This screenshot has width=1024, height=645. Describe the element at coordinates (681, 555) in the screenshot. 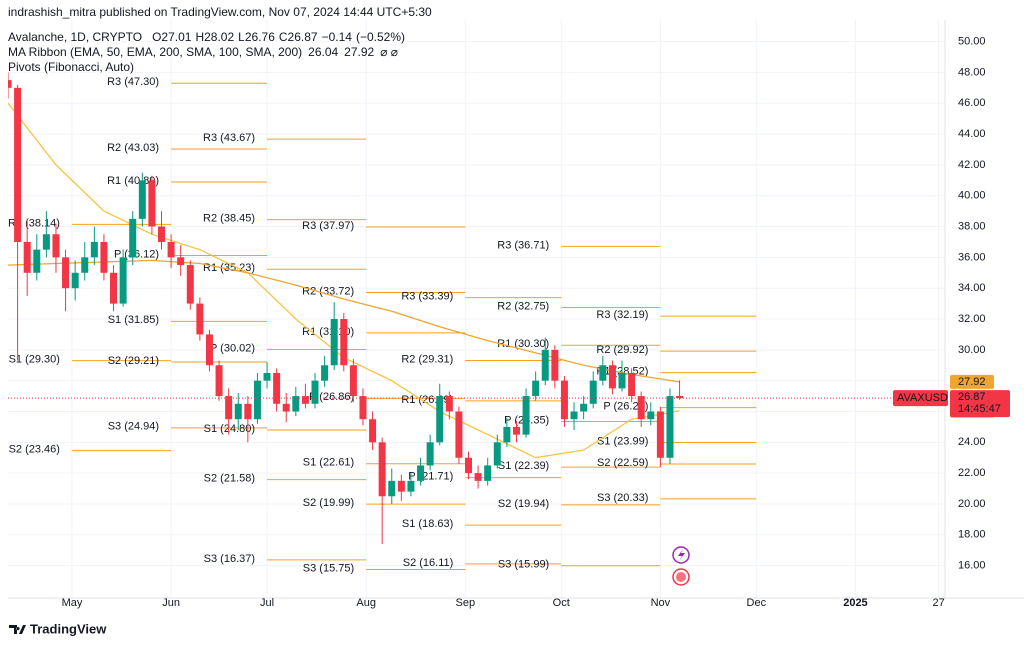

I see `event-icon-glyph` at that location.